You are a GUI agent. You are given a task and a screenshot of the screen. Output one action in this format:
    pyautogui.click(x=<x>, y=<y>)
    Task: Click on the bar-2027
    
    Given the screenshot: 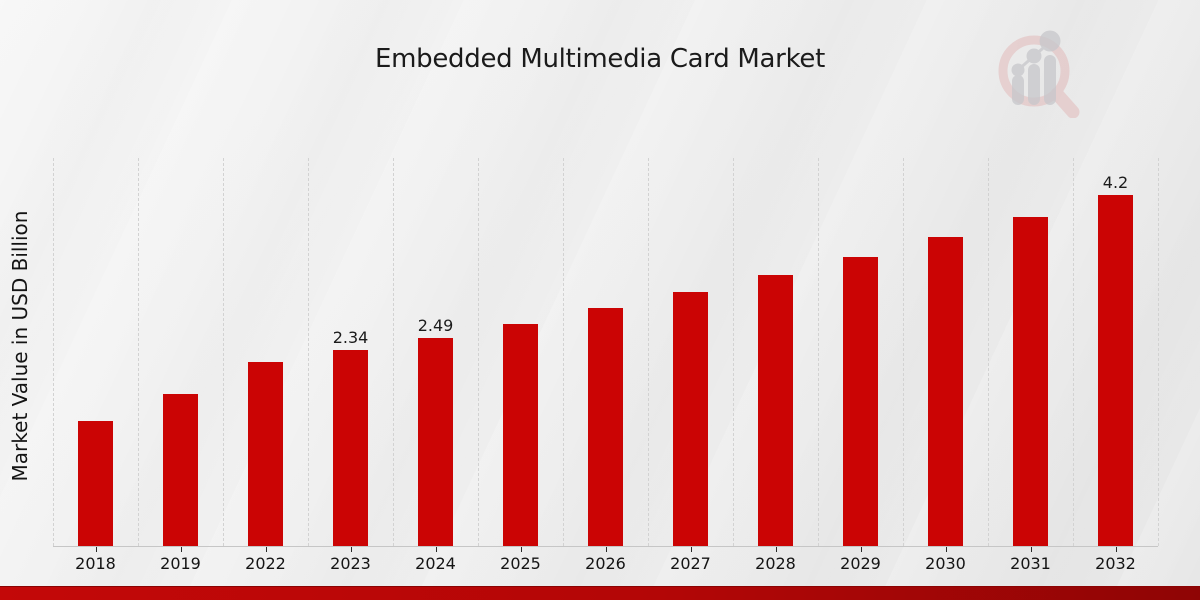 What is the action you would take?
    pyautogui.click(x=690, y=418)
    